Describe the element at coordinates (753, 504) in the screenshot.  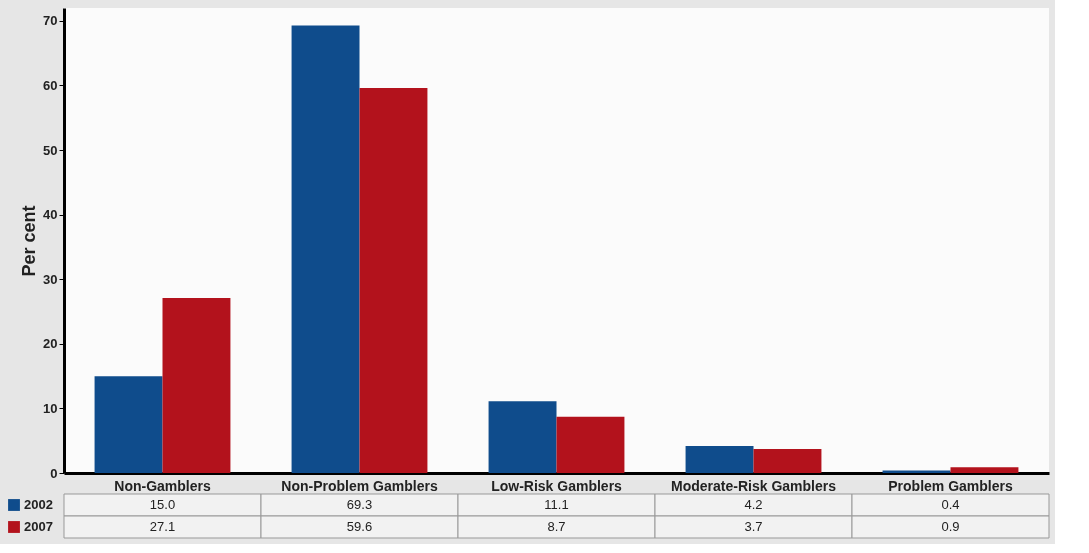
I see `data-label: 4.2` at that location.